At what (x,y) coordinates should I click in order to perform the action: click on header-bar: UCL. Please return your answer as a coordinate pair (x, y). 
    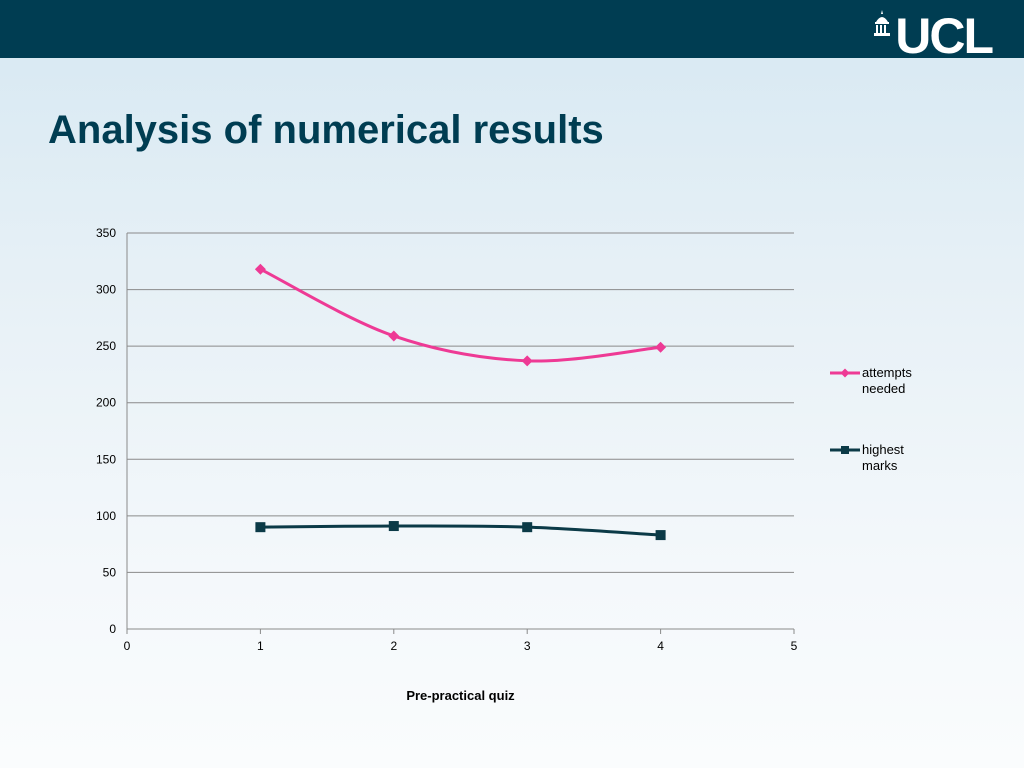
    Looking at the image, I should click on (512, 32).